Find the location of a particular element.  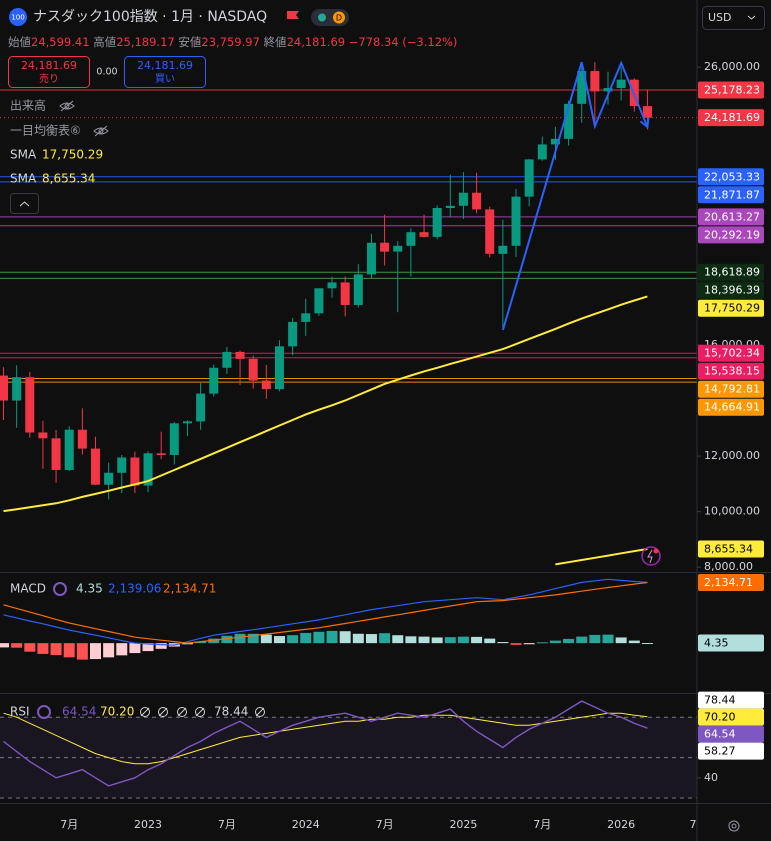

indicator-name: 一目均衡表⑥ is located at coordinates (45, 131).